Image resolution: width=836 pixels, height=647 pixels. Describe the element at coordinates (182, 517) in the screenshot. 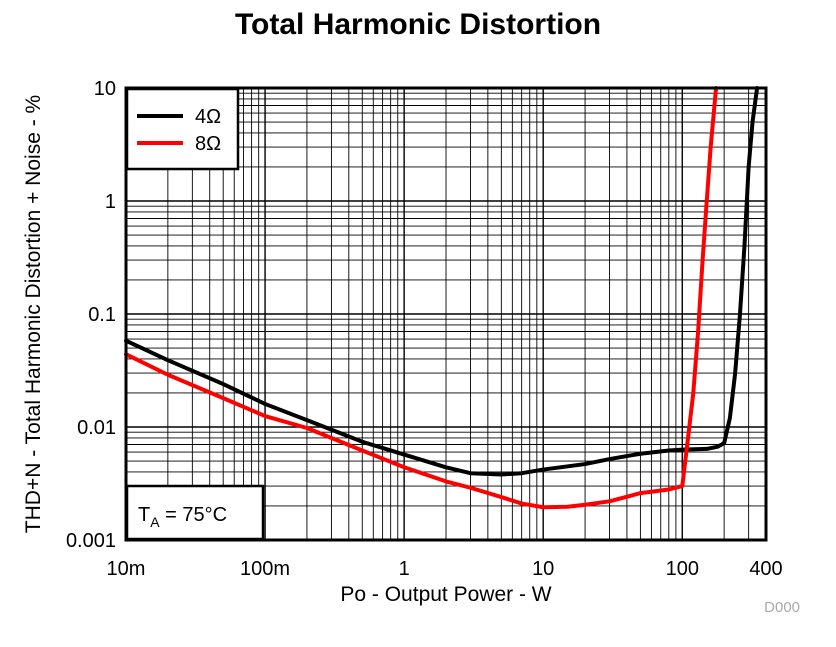

I see `annotation-text: TA = 75°C` at that location.